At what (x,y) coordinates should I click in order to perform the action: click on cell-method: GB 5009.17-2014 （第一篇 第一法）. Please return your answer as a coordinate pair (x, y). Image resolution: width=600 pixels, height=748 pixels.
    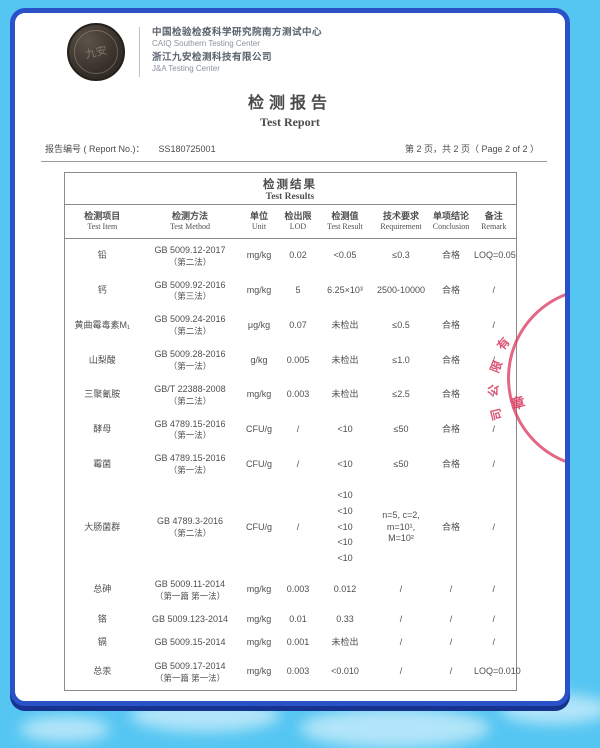
    Looking at the image, I should click on (190, 671).